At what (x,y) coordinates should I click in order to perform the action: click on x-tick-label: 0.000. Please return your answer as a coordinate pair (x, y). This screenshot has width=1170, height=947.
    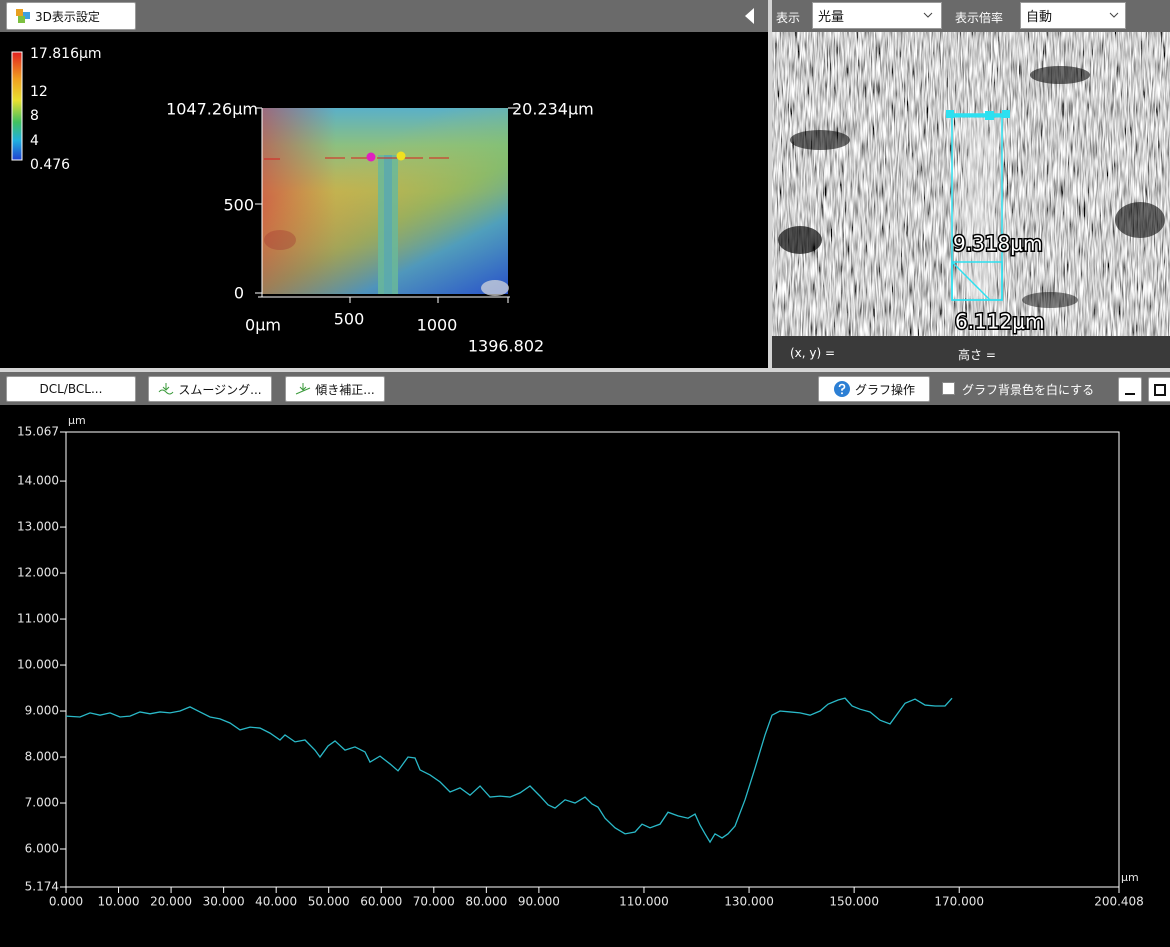
    Looking at the image, I should click on (66, 902).